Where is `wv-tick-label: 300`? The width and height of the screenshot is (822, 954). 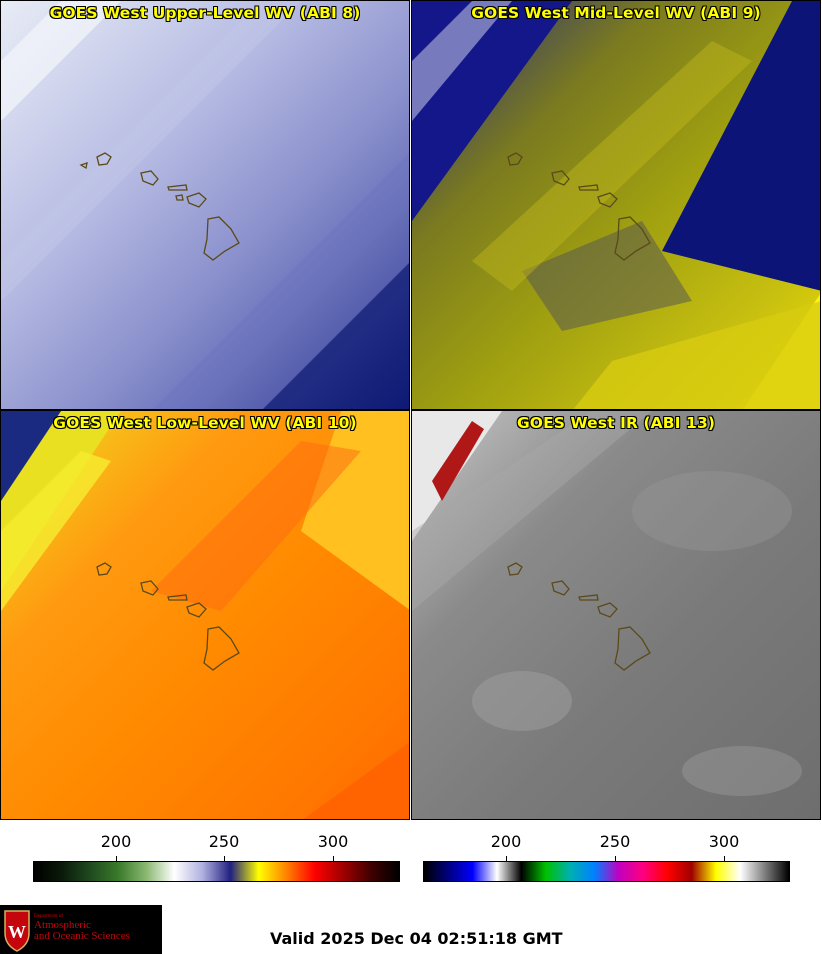 wv-tick-label: 300 is located at coordinates (333, 841).